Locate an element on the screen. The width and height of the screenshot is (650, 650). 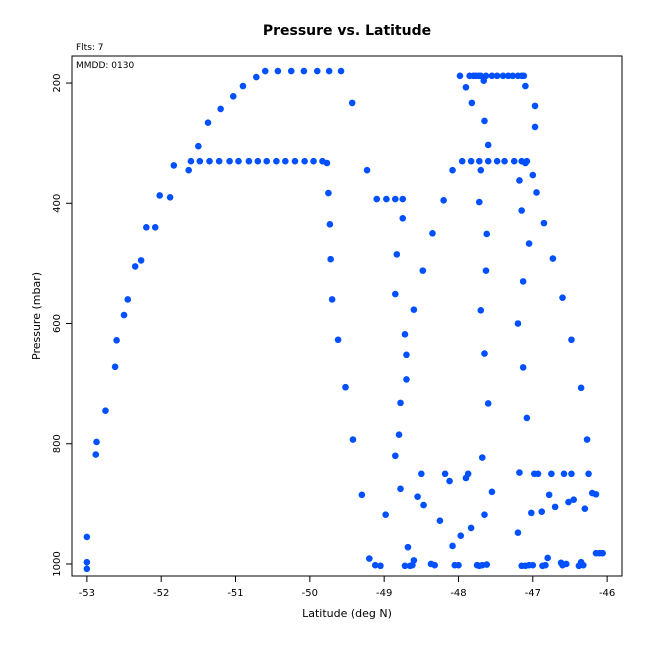
annotation-date: MMDD: 0130 is located at coordinates (105, 66).